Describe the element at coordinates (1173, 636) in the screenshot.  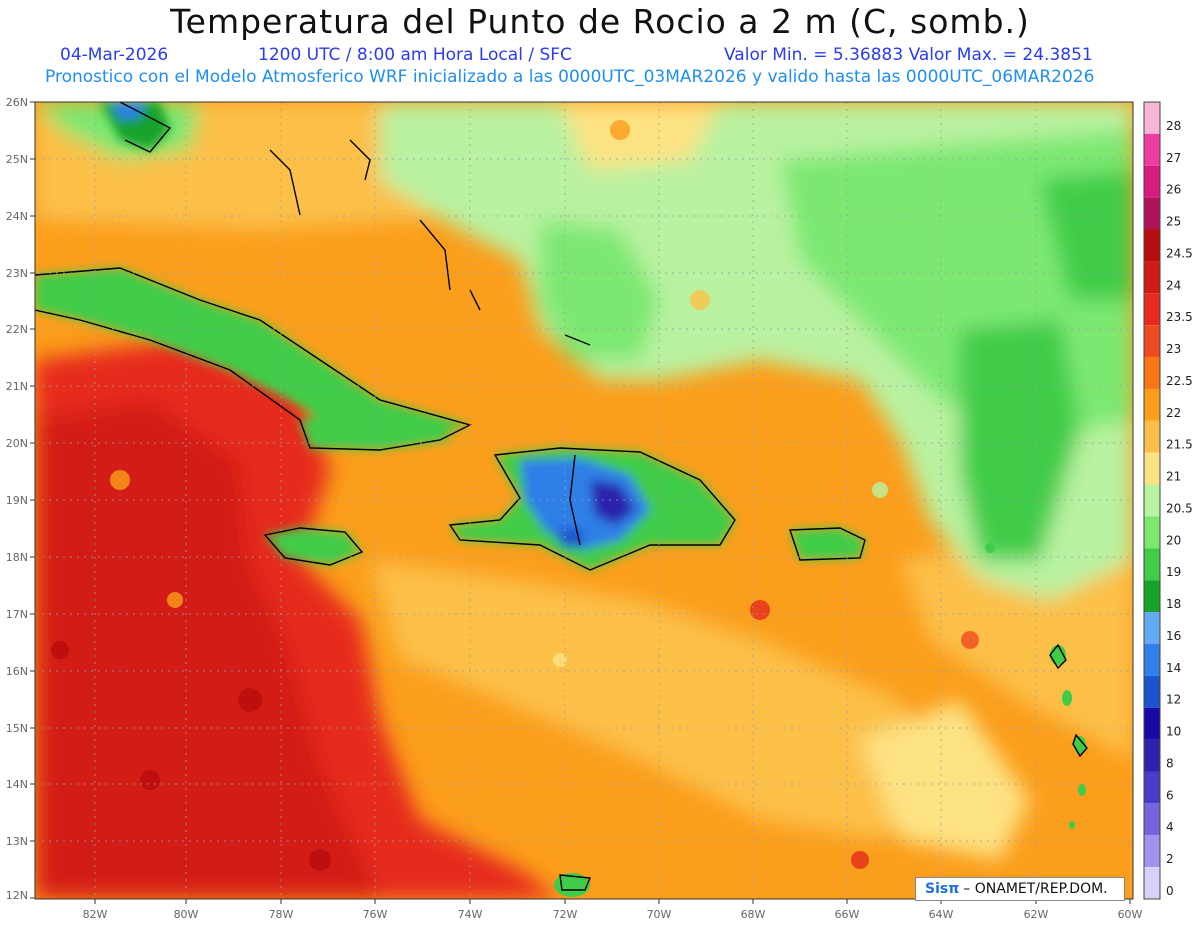
I see `legend-label: 16` at that location.